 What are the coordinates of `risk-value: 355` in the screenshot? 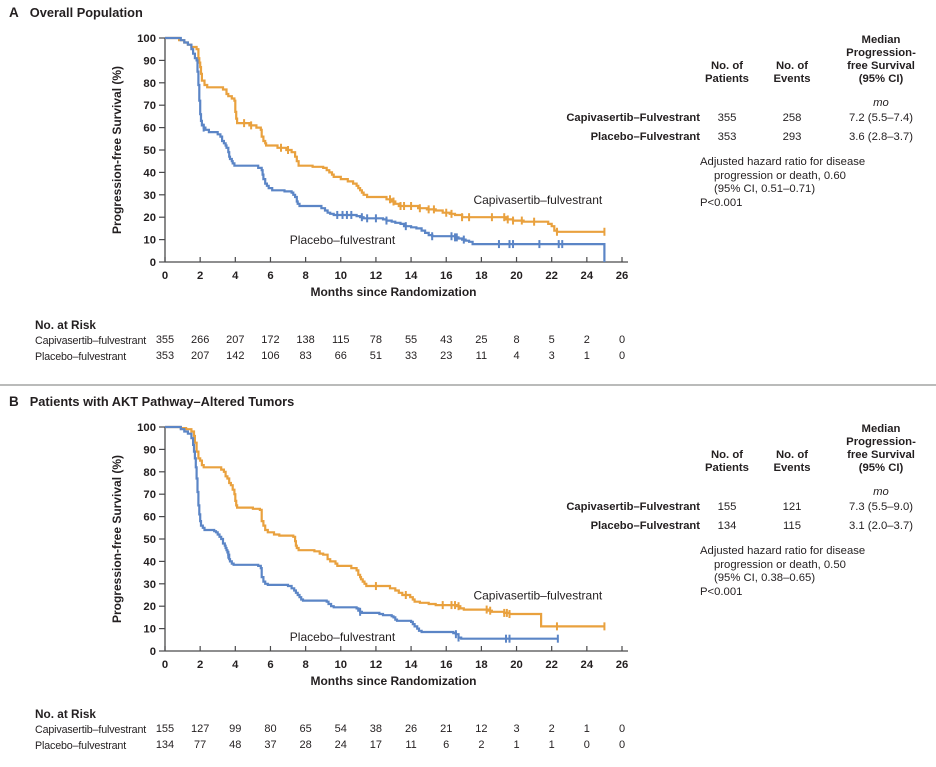 It's located at (165, 340).